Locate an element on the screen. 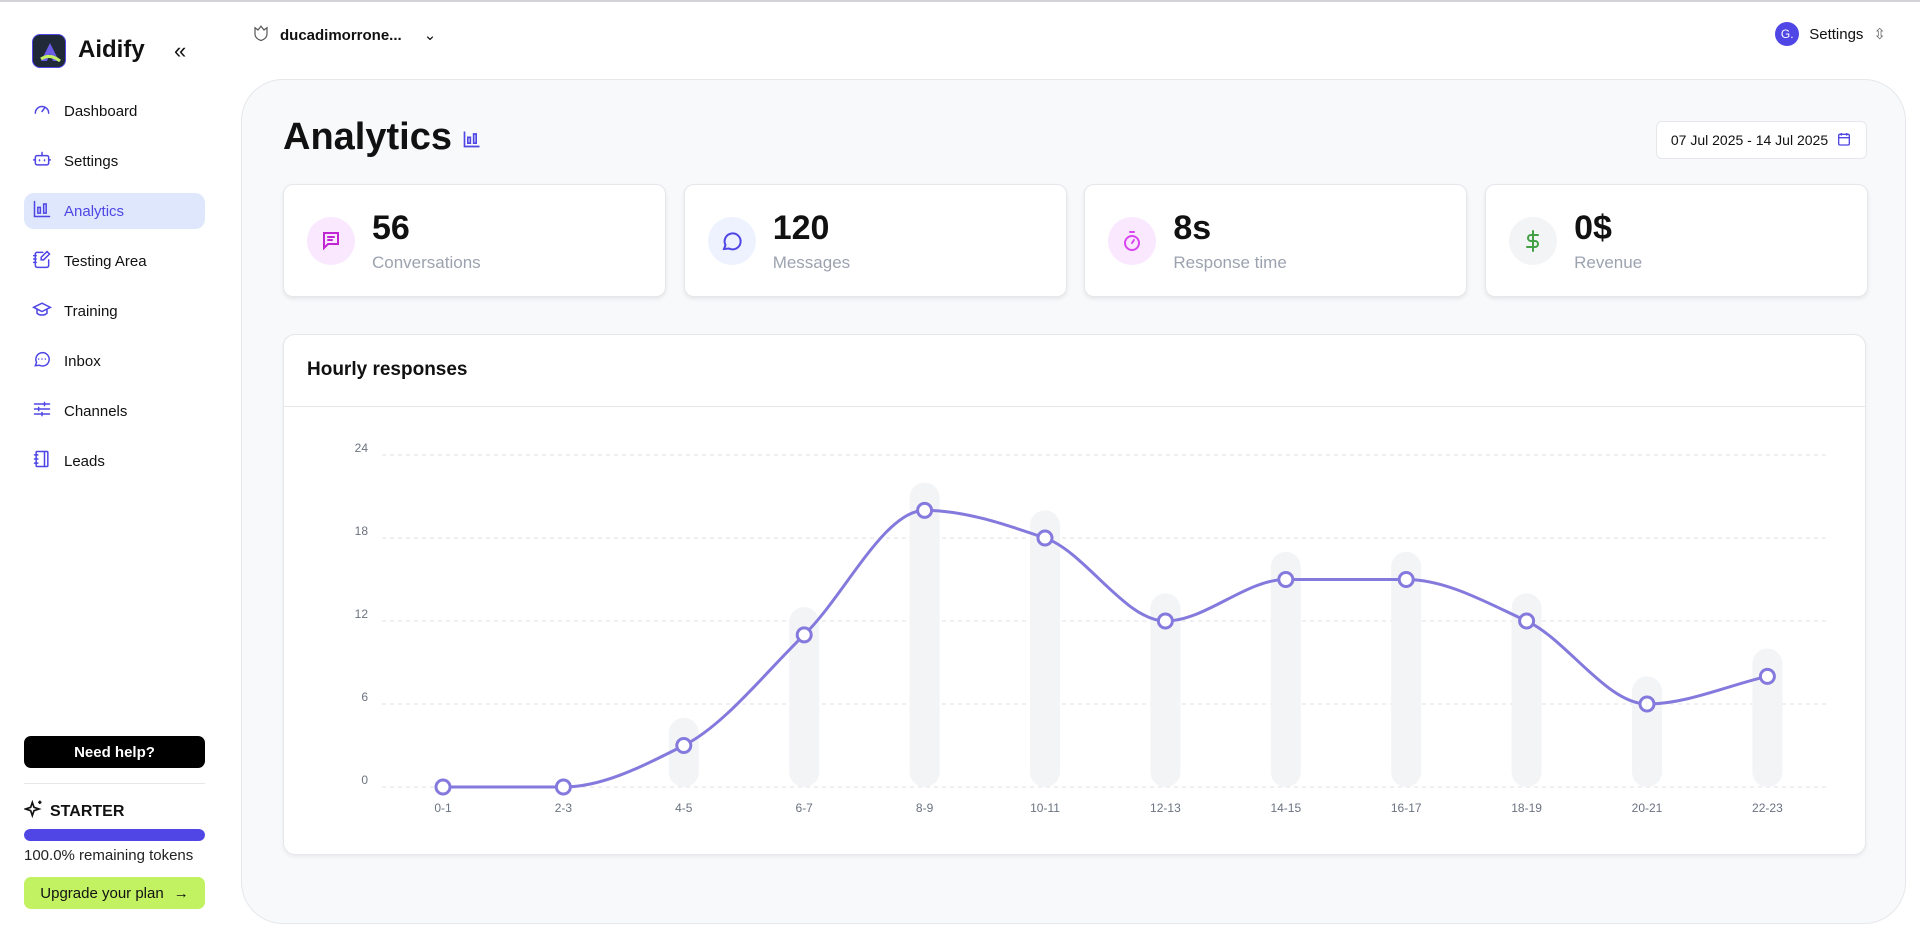  x-tick-label: 2-3 is located at coordinates (564, 808).